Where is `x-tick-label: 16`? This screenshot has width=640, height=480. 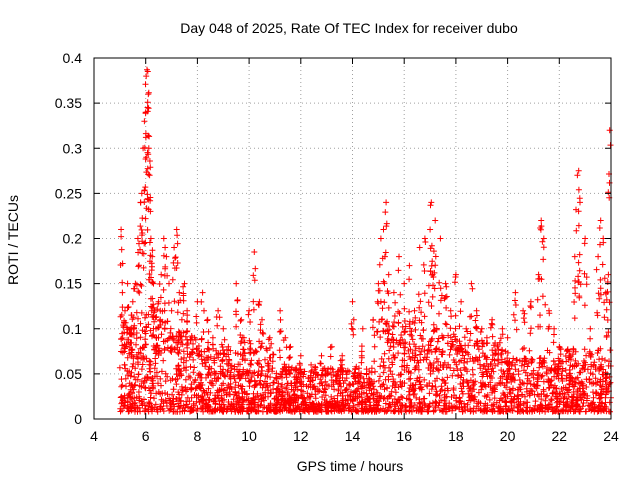
x-tick-label: 16 is located at coordinates (404, 436).